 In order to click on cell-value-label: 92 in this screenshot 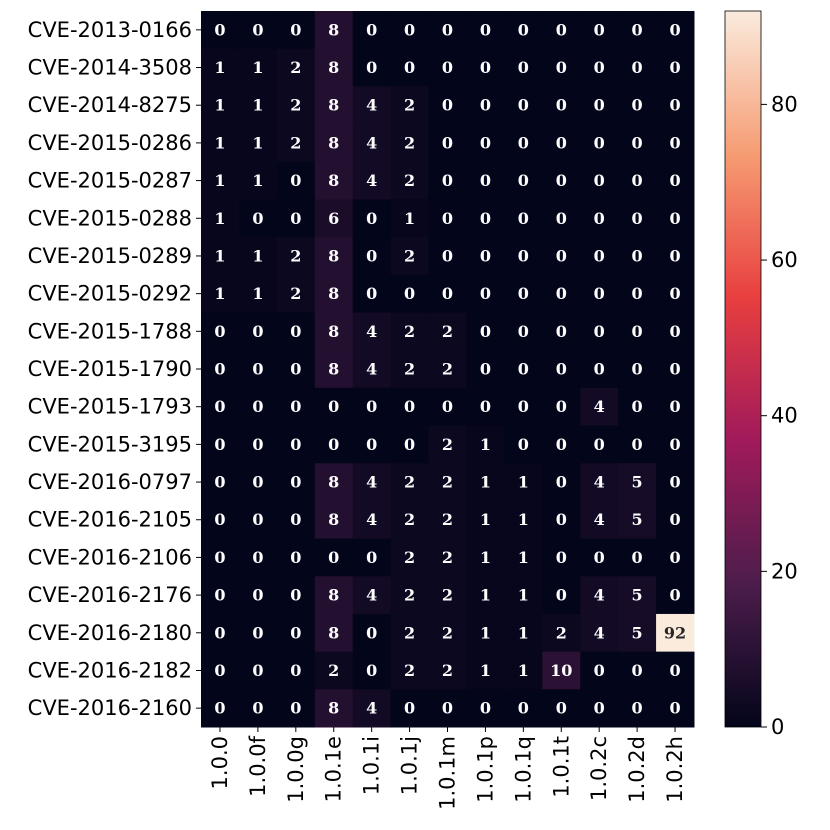, I will do `click(675, 632)`.